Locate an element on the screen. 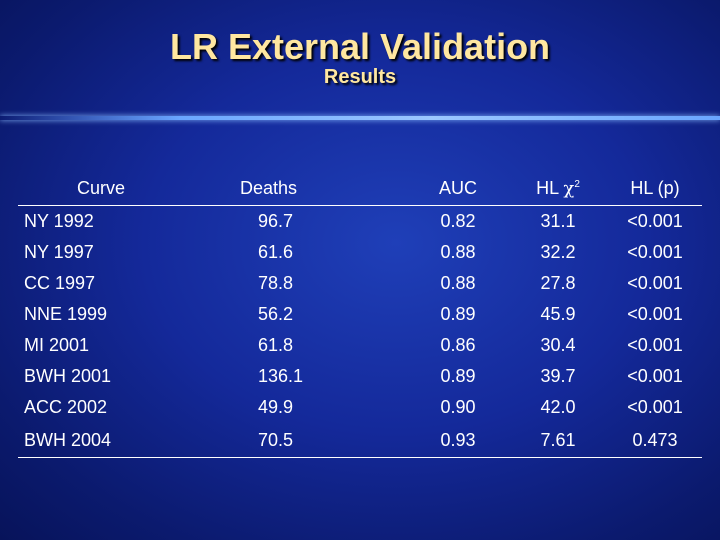 The width and height of the screenshot is (720, 540). table-header-row: Curve Deaths AUC HL χ2 HL (p) is located at coordinates (360, 189).